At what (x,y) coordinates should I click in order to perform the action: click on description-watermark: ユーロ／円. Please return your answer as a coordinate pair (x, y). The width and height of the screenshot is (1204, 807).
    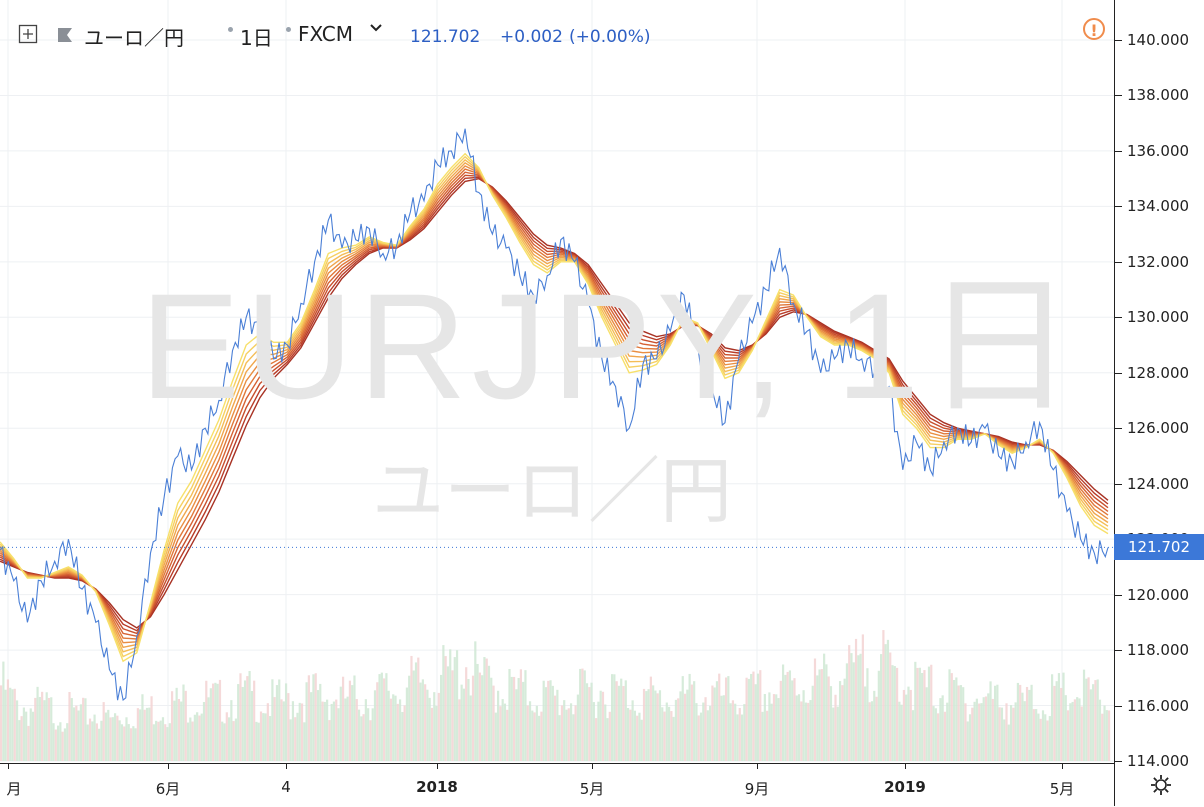
    Looking at the image, I should click on (552, 492).